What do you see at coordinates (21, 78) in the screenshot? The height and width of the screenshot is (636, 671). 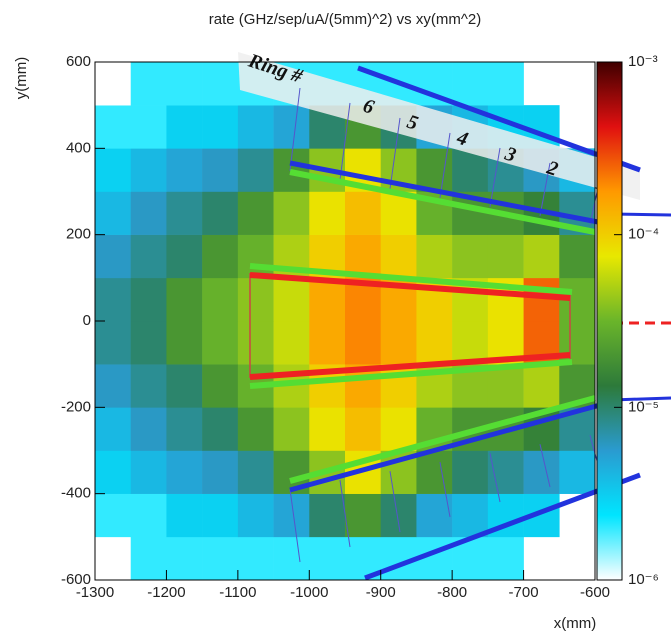 I see `y-axis-label: y(mm)` at bounding box center [21, 78].